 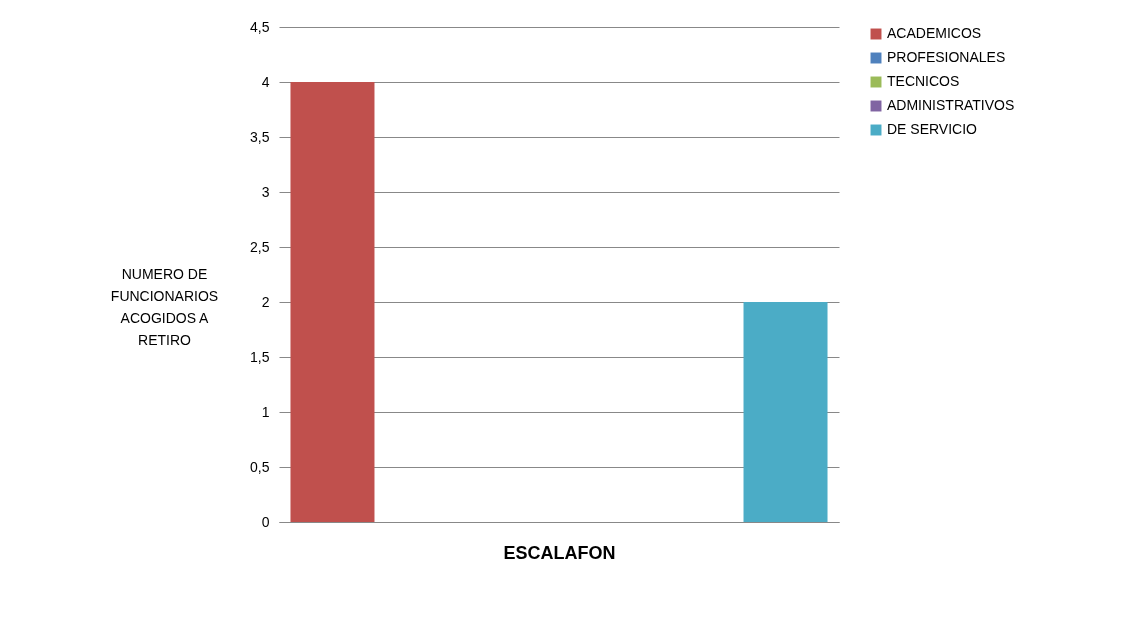 What do you see at coordinates (265, 521) in the screenshot?
I see `y-tick-label: 0` at bounding box center [265, 521].